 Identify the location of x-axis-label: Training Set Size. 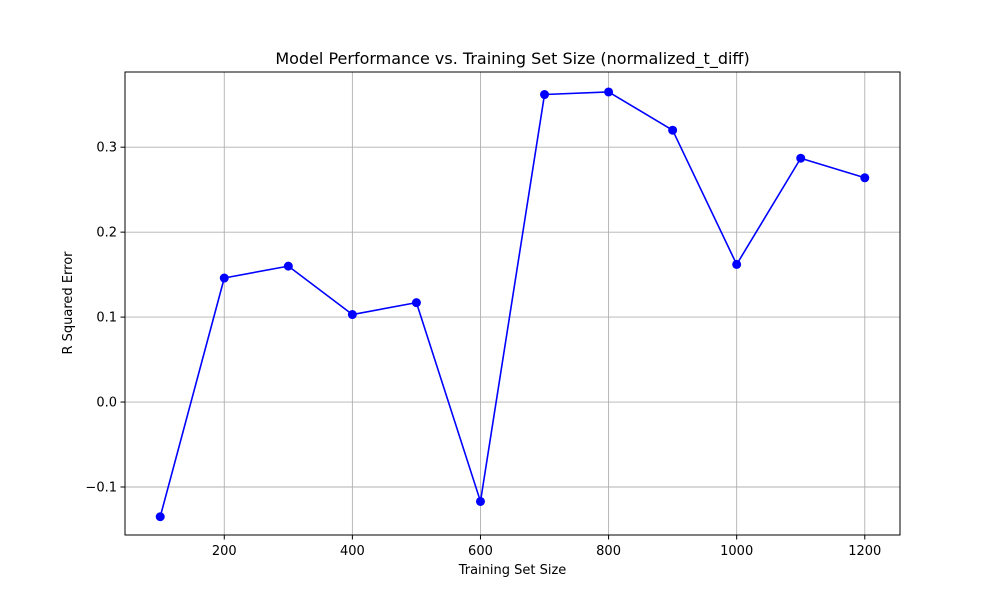
(512, 570).